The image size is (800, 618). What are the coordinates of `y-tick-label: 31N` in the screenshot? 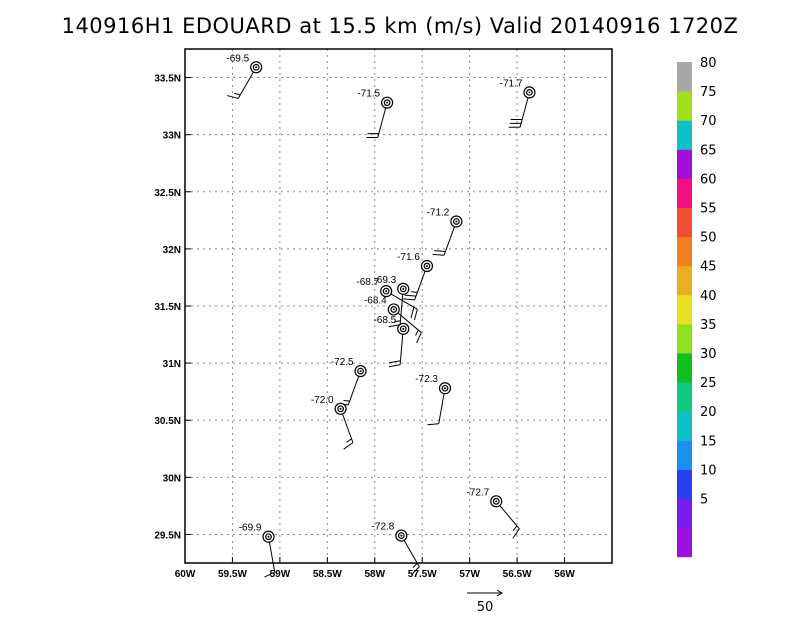 It's located at (172, 364).